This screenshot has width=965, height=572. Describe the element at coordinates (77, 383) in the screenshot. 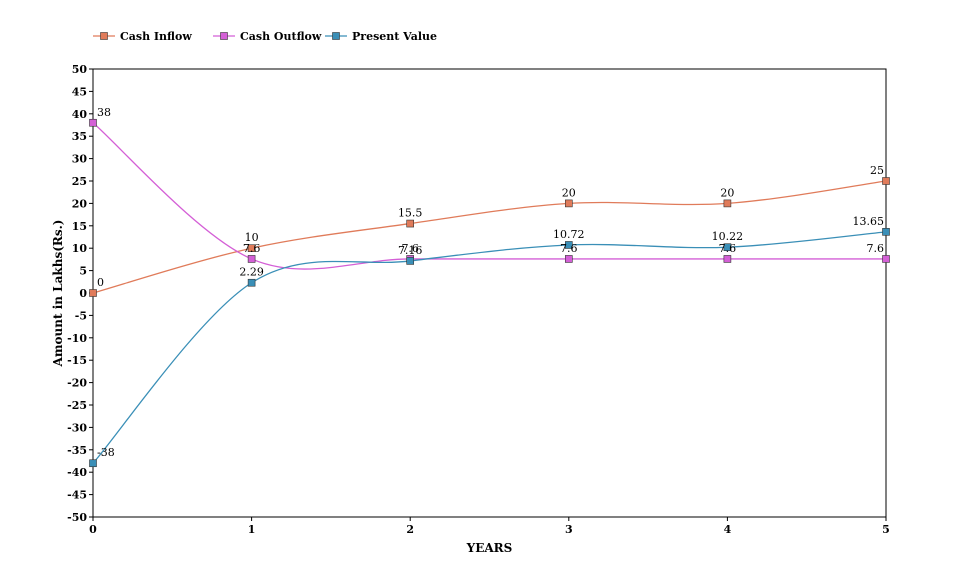

I see `y-tick-label: -20` at that location.